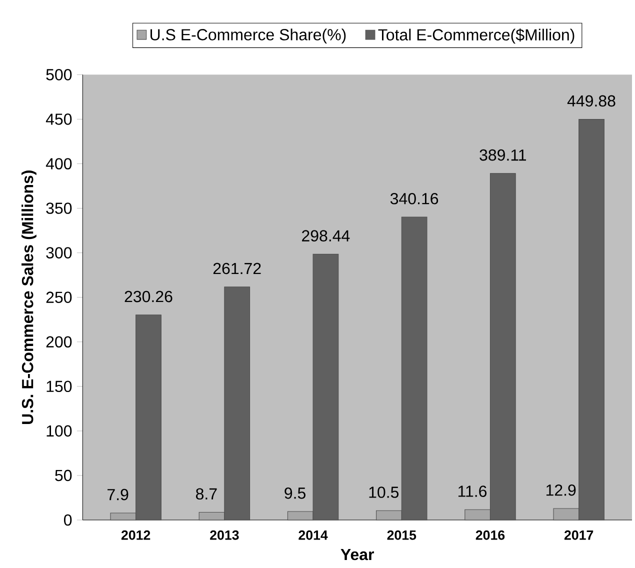 The image size is (635, 568). I want to click on data-label: 10.5, so click(384, 492).